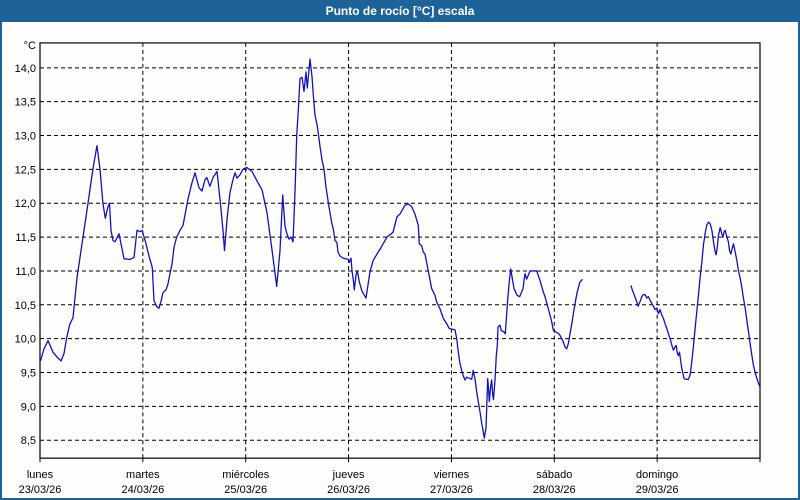  Describe the element at coordinates (695, 304) in the screenshot. I see `dewpoint-line-segment` at that location.